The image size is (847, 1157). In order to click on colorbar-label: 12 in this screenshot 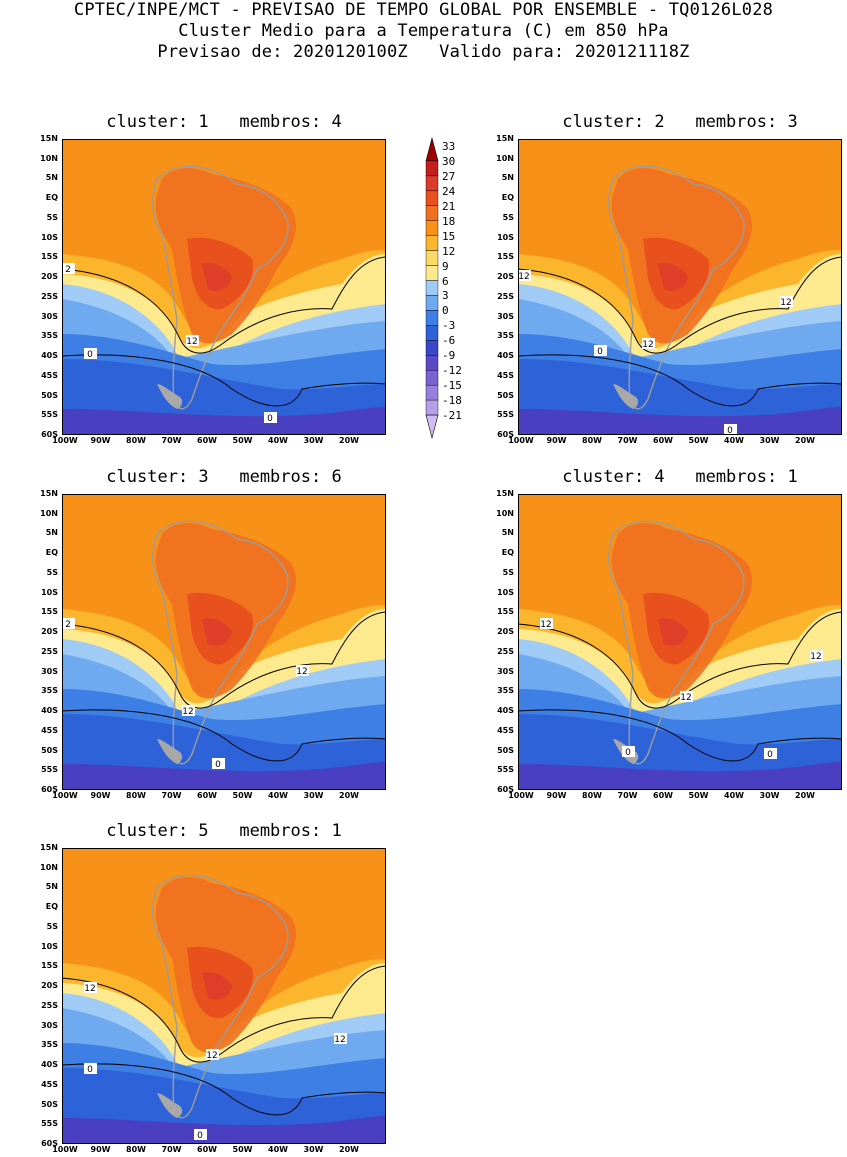, I will do `click(449, 251)`.